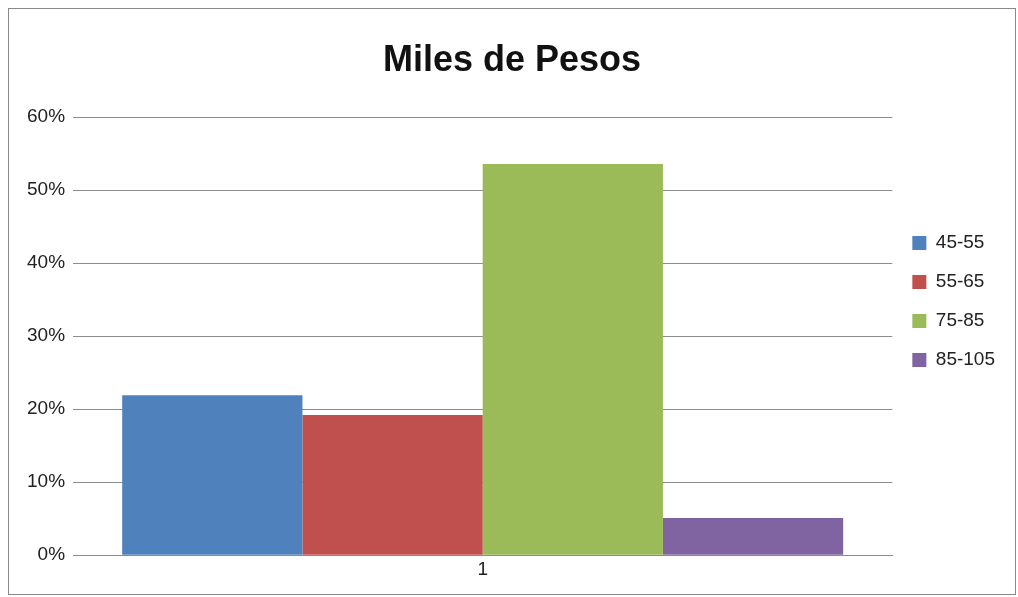 Image resolution: width=1018 pixels, height=597 pixels. I want to click on y-tick-label: 30%, so click(46, 335).